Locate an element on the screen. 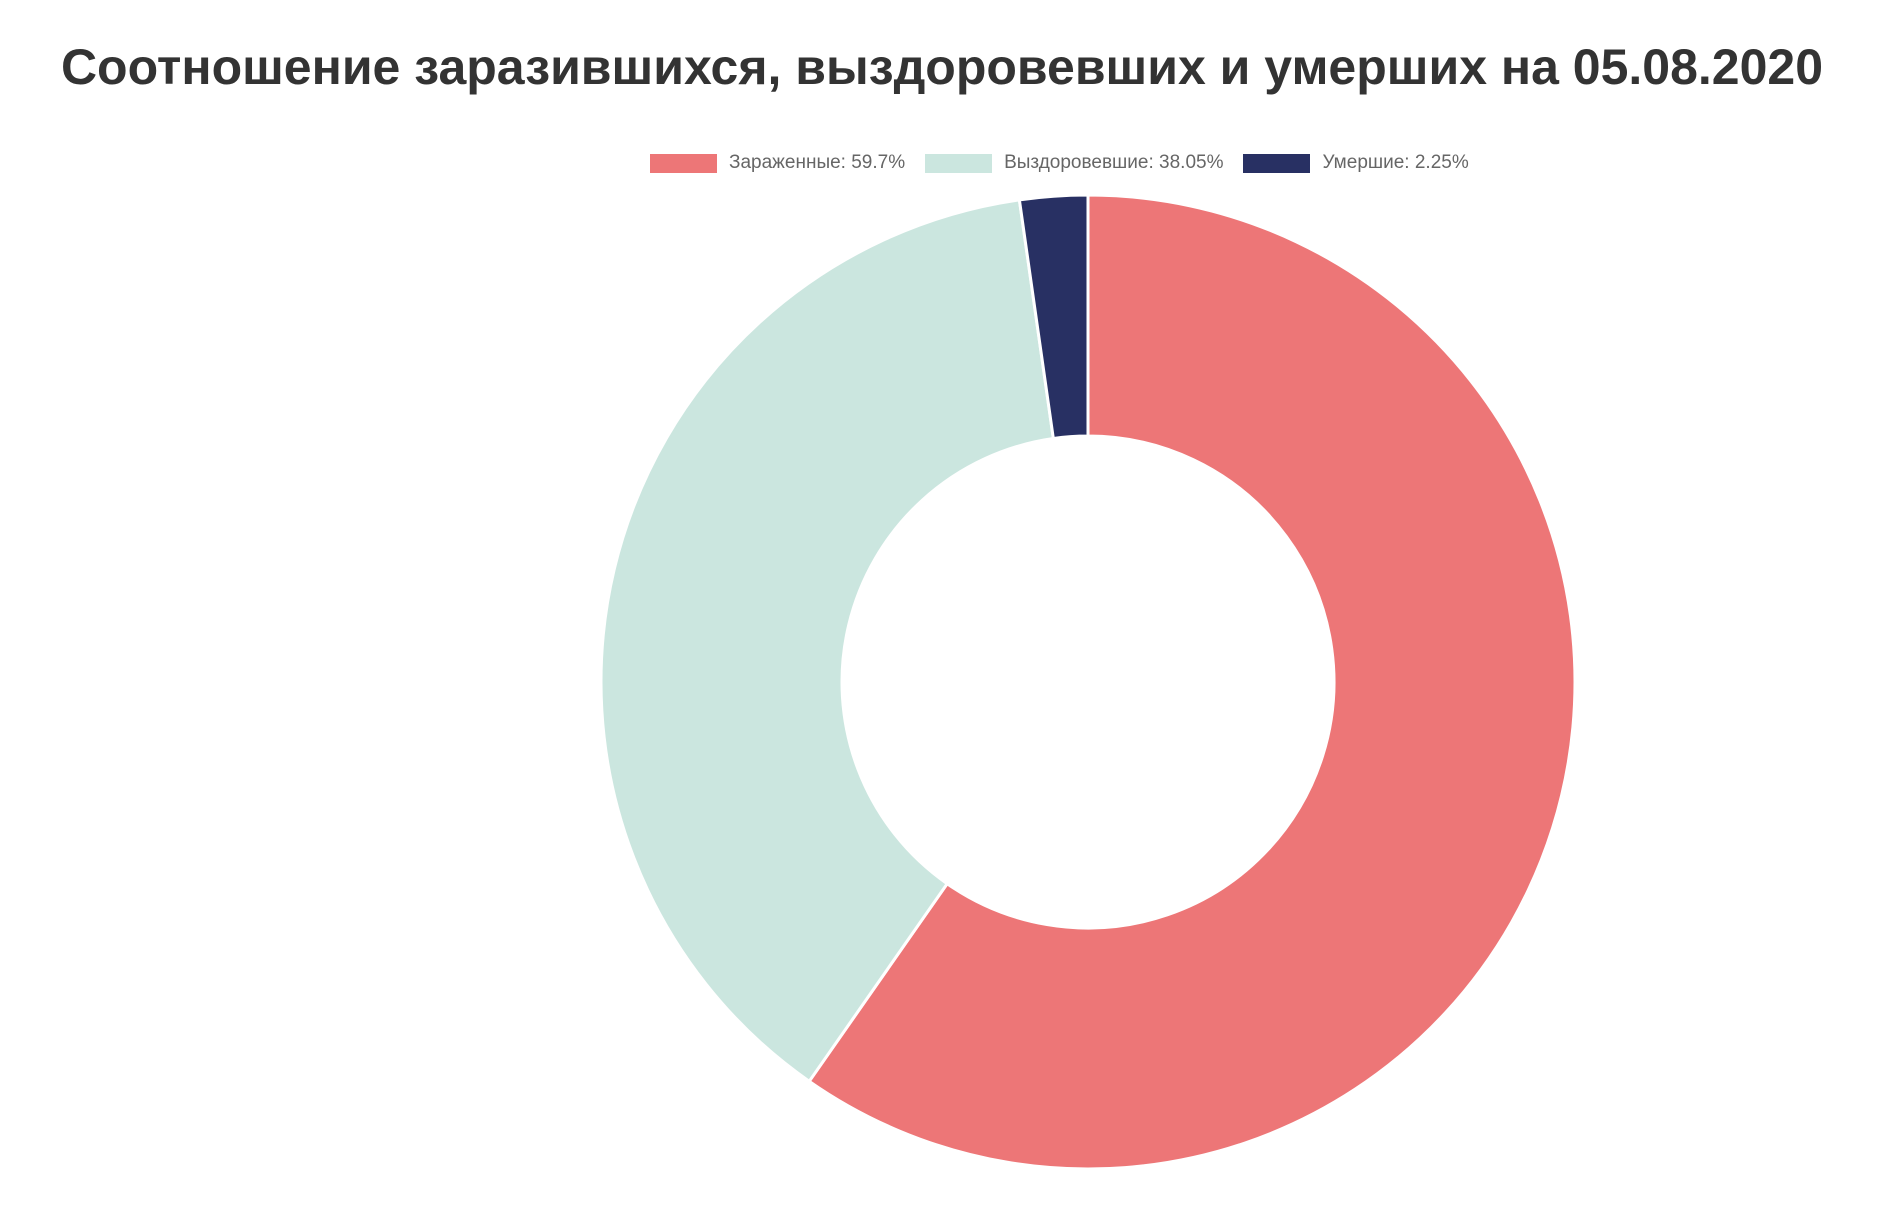 This screenshot has width=1884, height=1207. legend-label-deceased: Умершие: 2.25% is located at coordinates (1395, 162).